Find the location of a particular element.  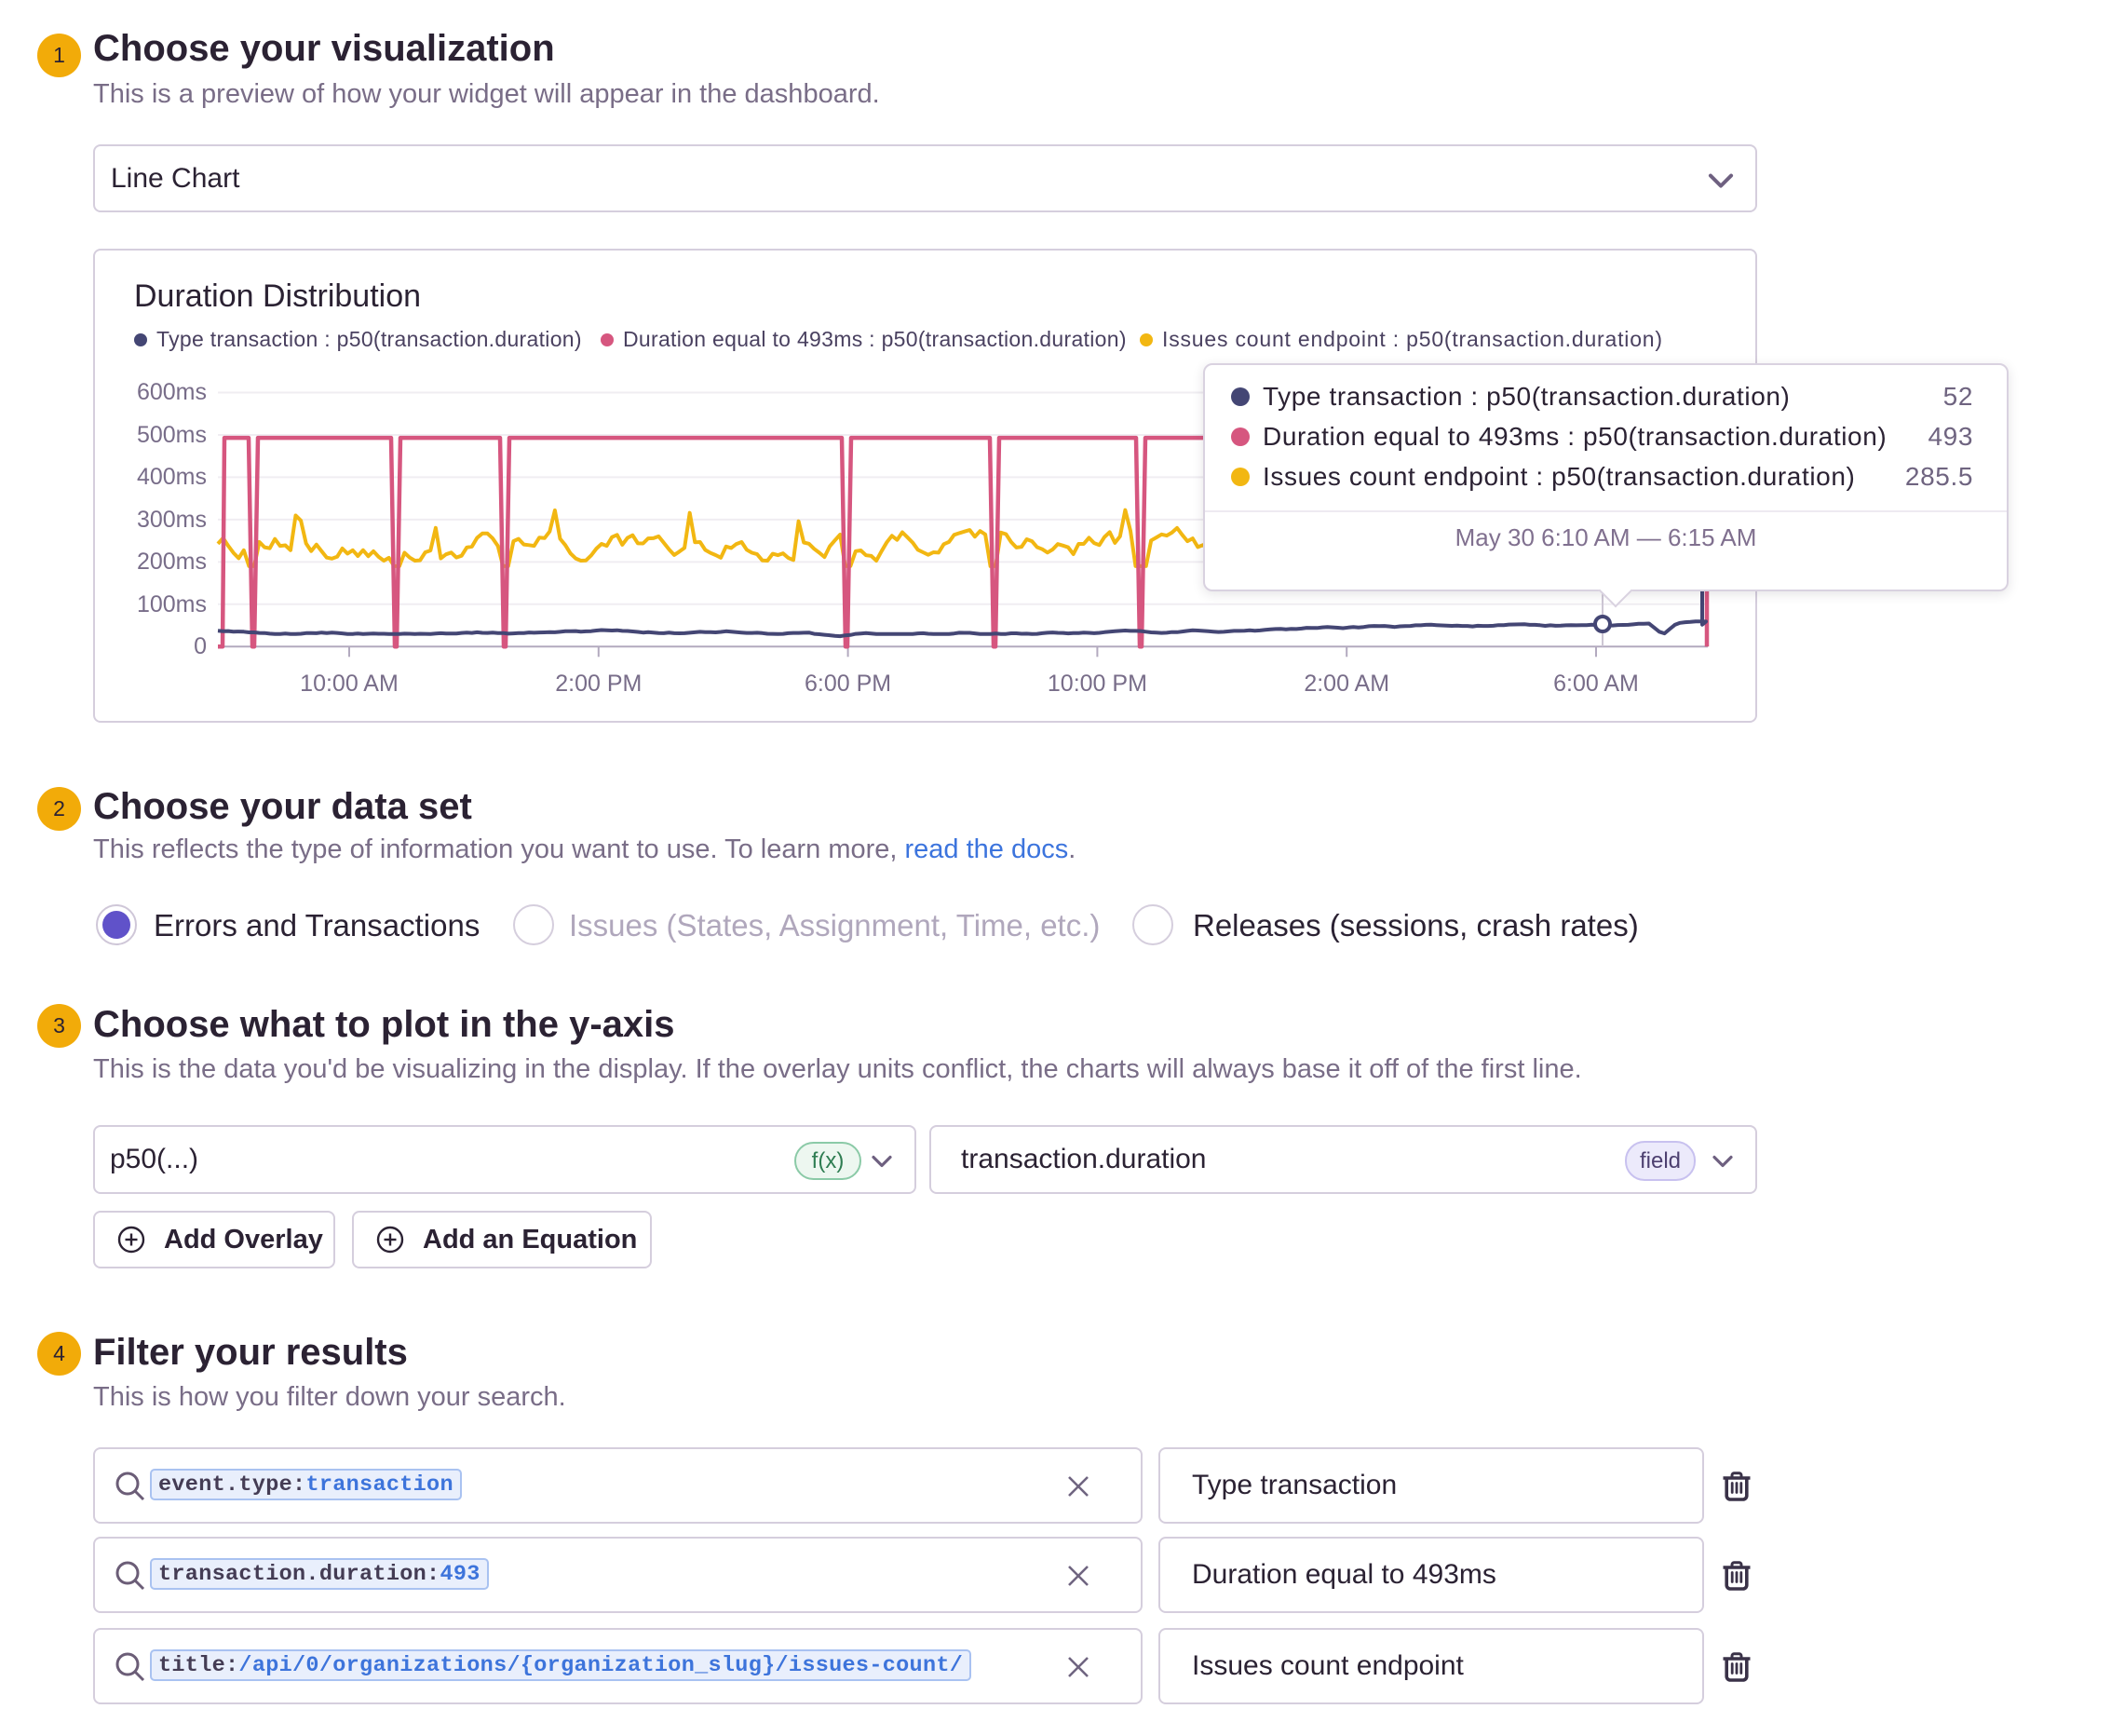

svg-text: 10:00 AM is located at coordinates (349, 684).